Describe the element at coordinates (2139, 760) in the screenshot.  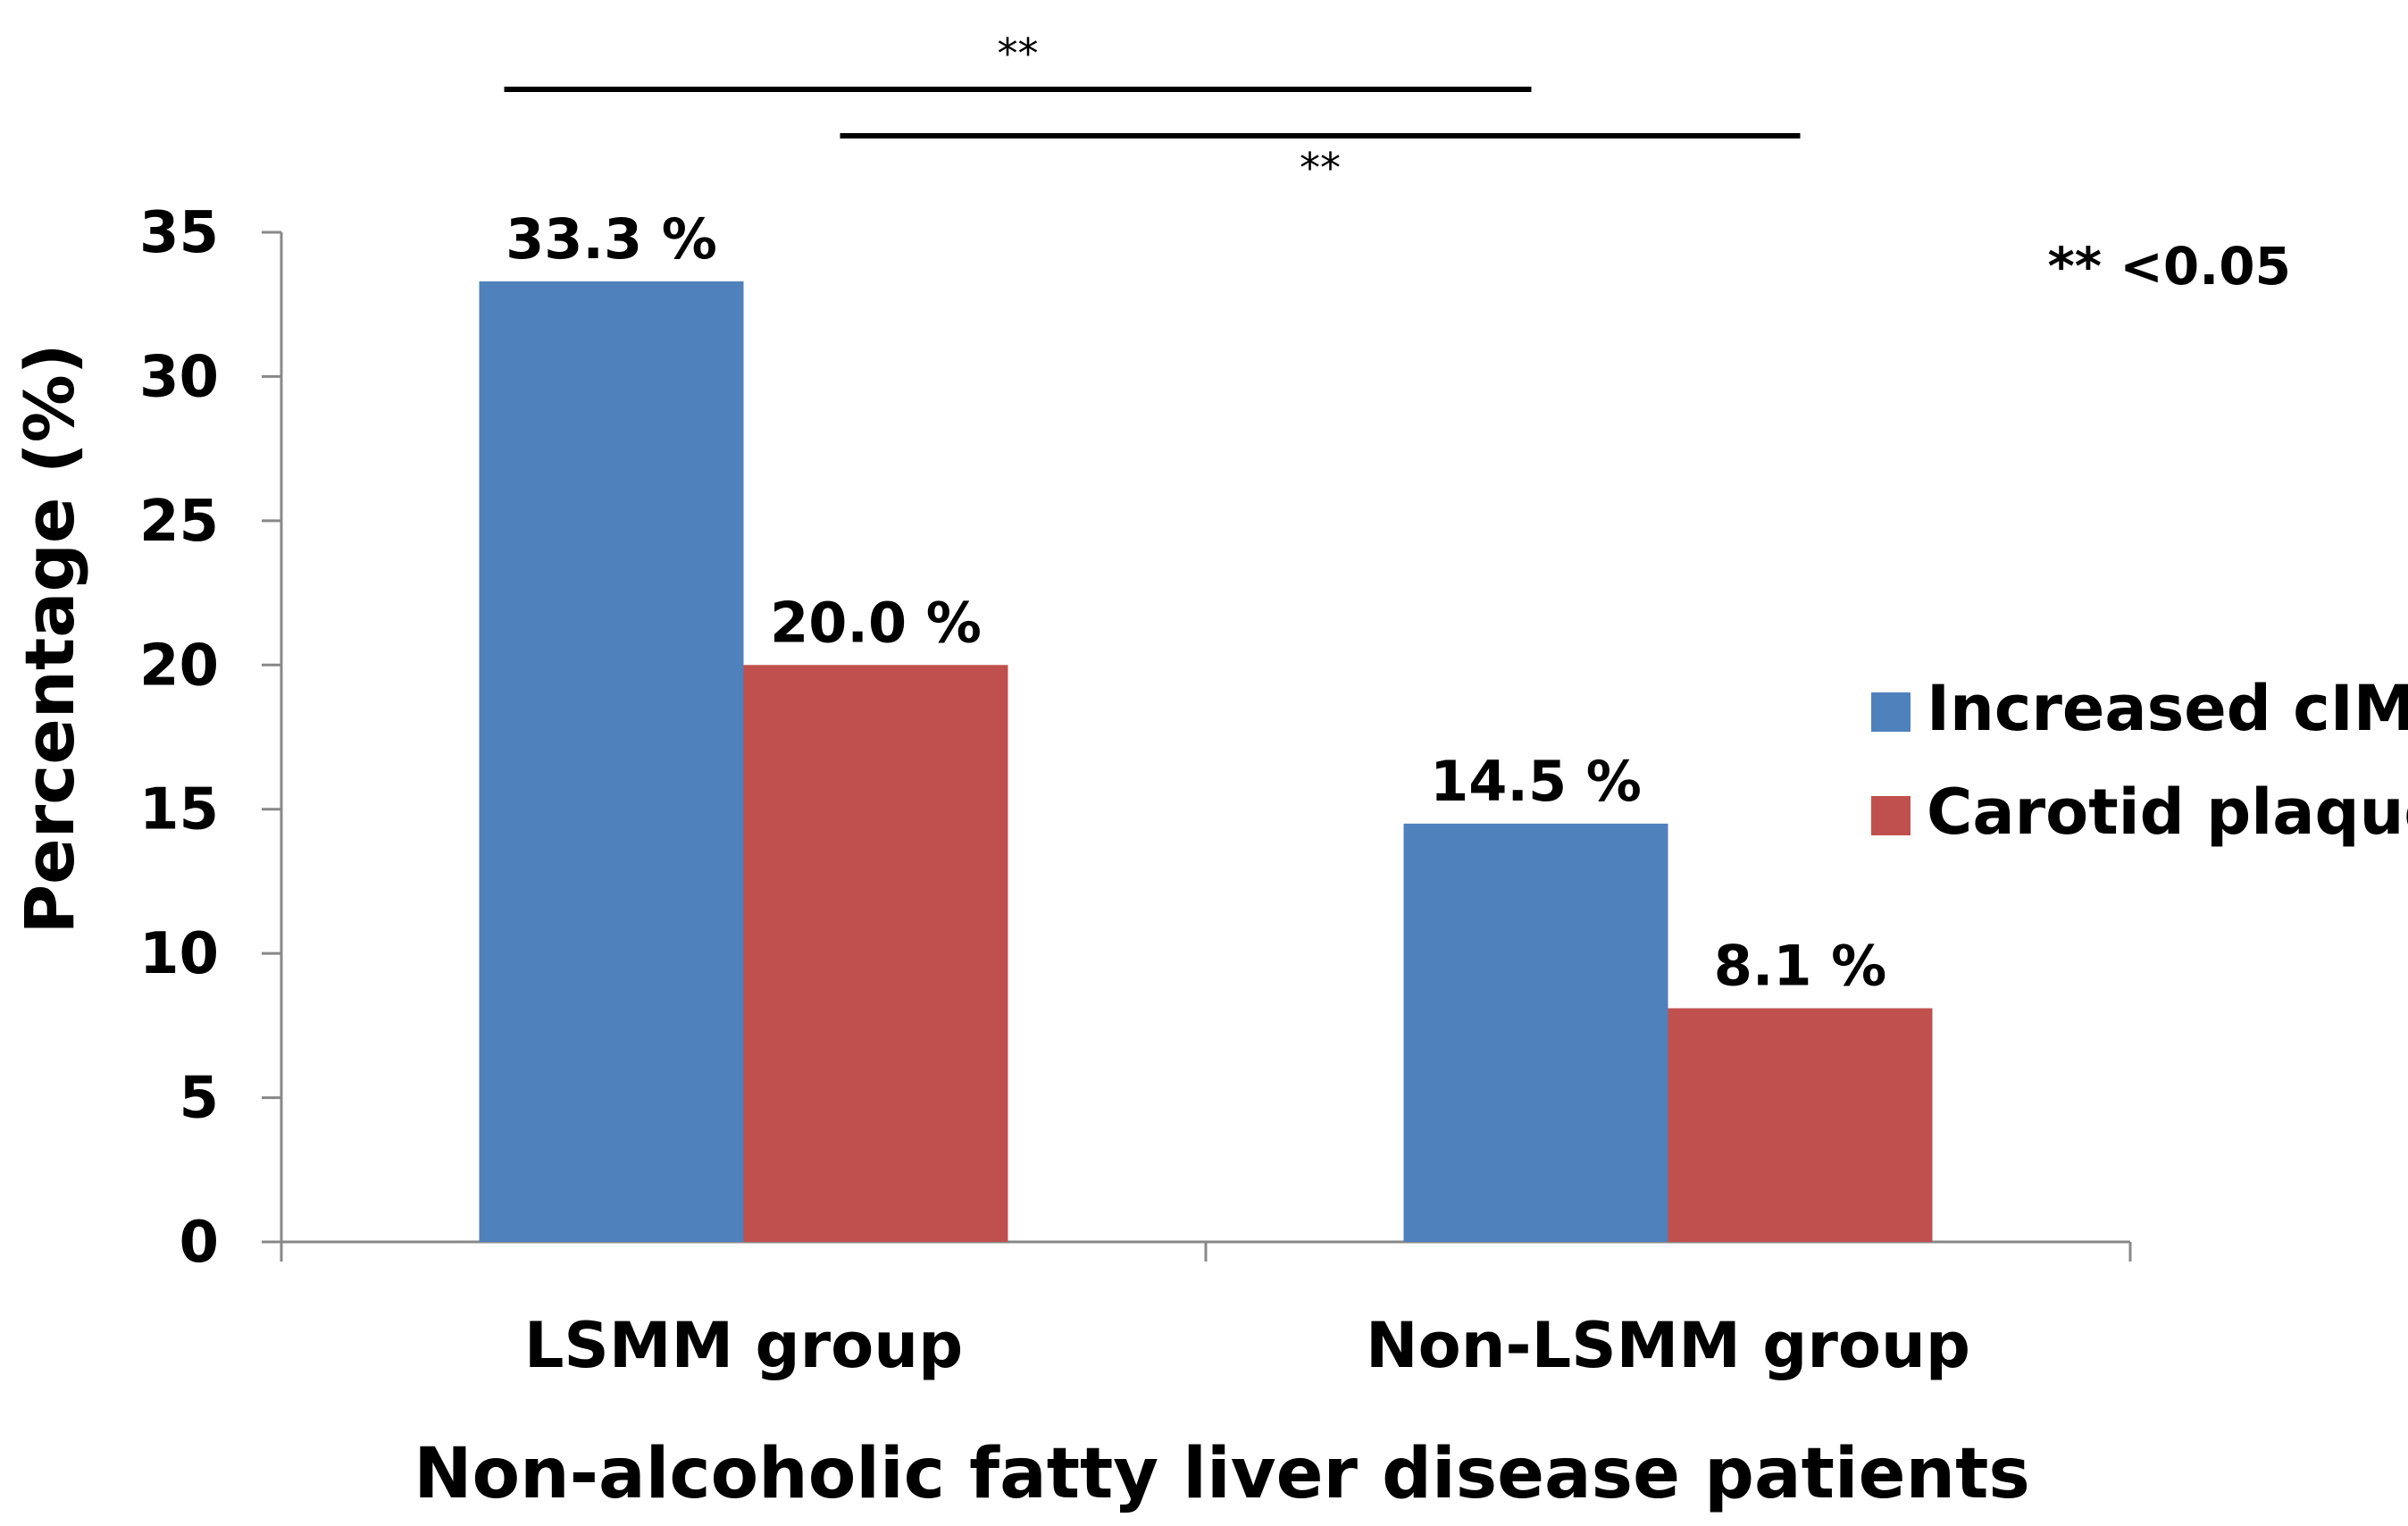
I see `legend: Increased cIMT Carotid plaque` at that location.